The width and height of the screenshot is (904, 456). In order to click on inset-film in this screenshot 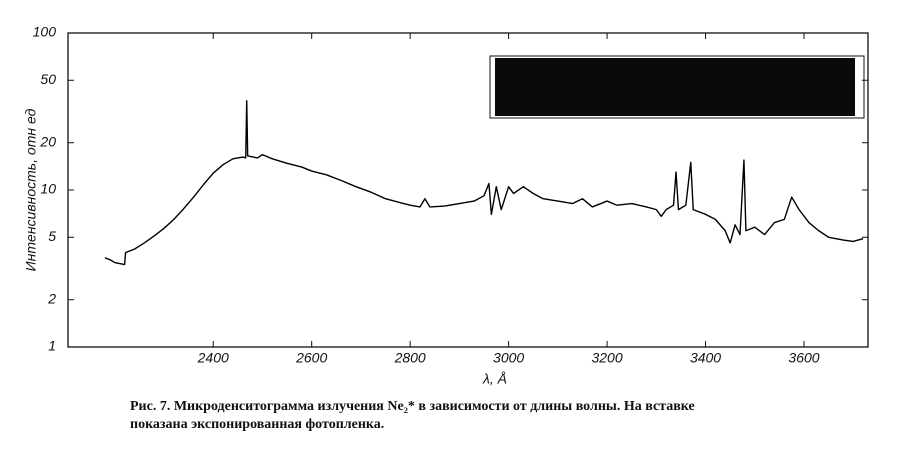, I will do `click(675, 87)`.